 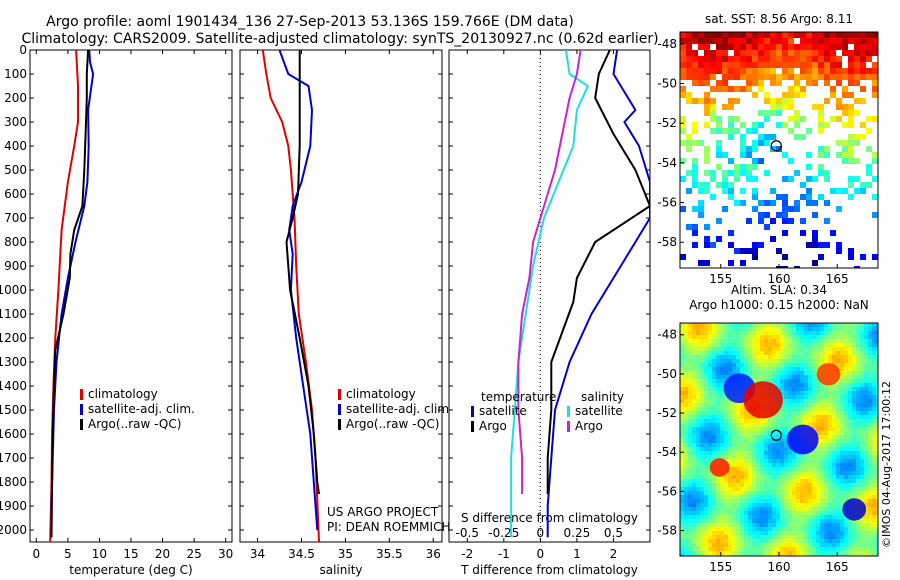 What do you see at coordinates (15, 98) in the screenshot?
I see `depth-tick-label: 200` at bounding box center [15, 98].